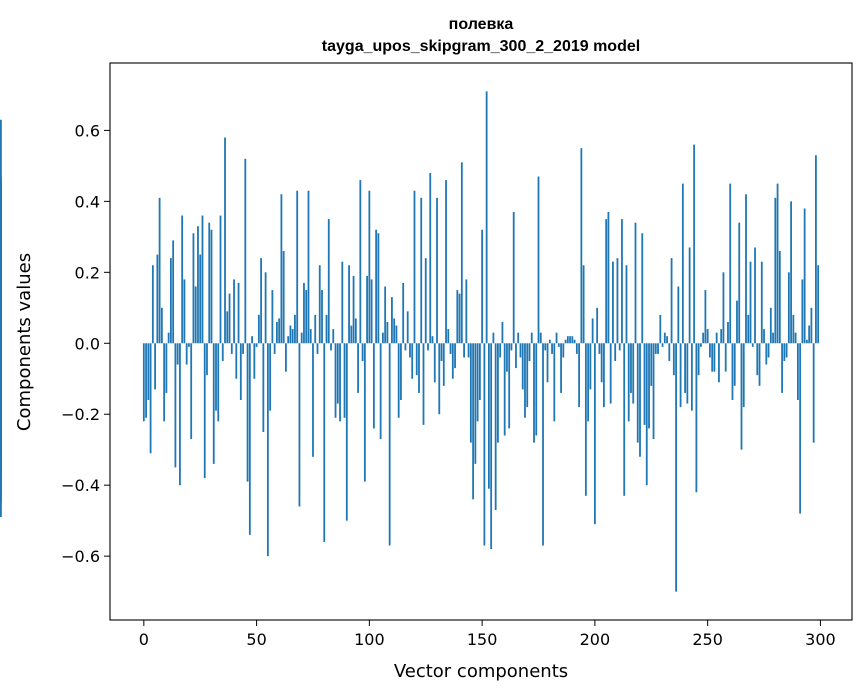 Image resolution: width=867 pixels, height=696 pixels. What do you see at coordinates (481, 24) in the screenshot?
I see `chart-title: полевка` at bounding box center [481, 24].